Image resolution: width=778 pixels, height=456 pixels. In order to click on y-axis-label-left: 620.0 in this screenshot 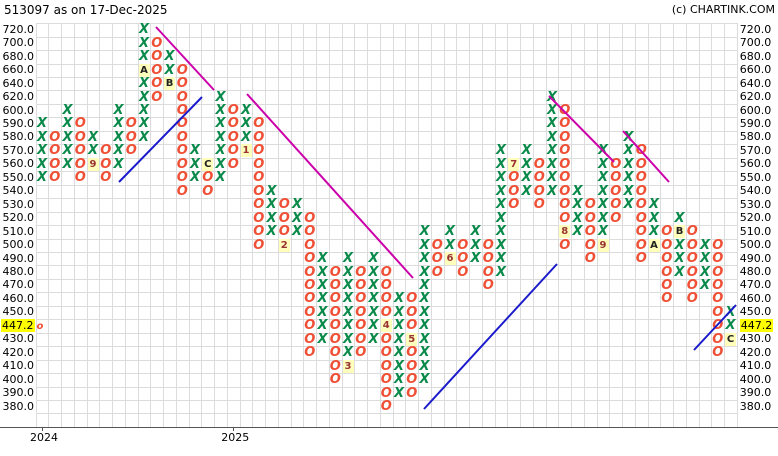, I will do `click(18, 97)`.